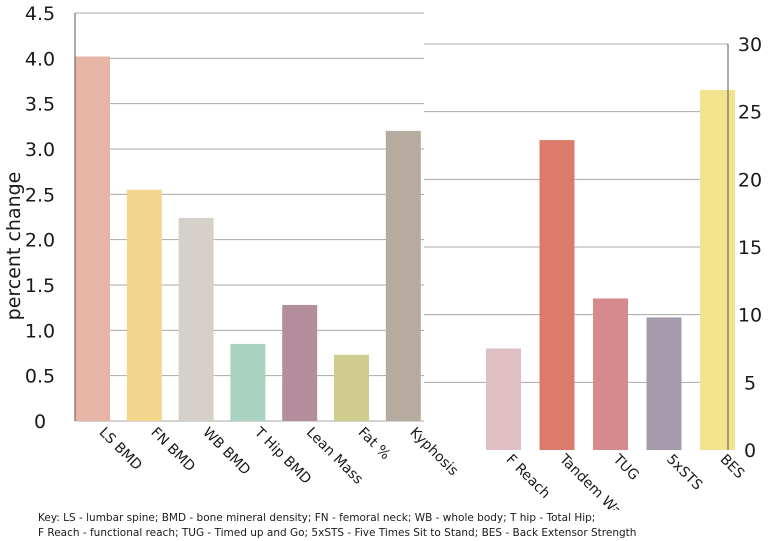  What do you see at coordinates (92, 239) in the screenshot?
I see `bar-ls-bmd` at bounding box center [92, 239].